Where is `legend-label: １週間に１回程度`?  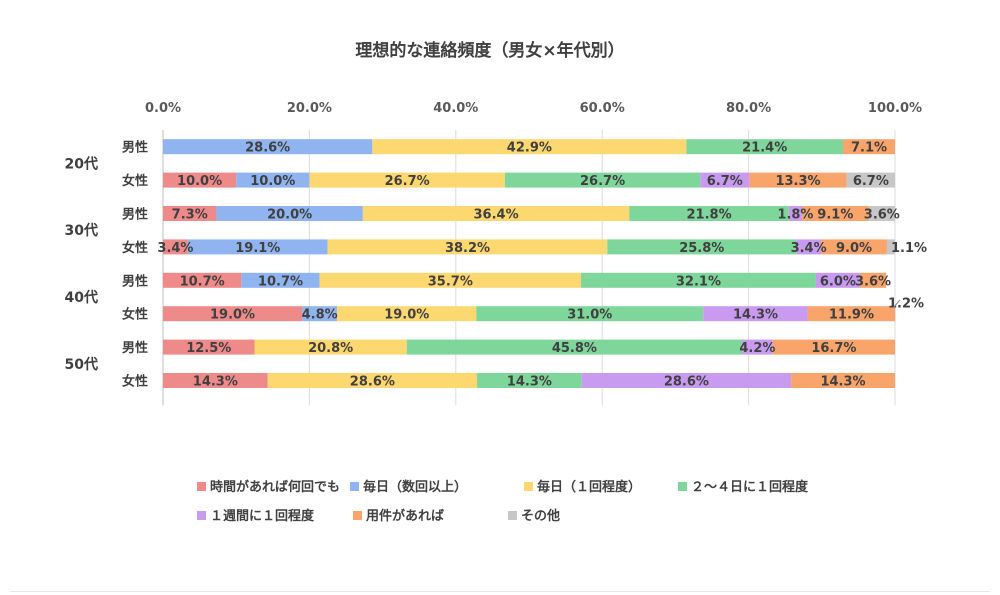 legend-label: １週間に１回程度 is located at coordinates (262, 516).